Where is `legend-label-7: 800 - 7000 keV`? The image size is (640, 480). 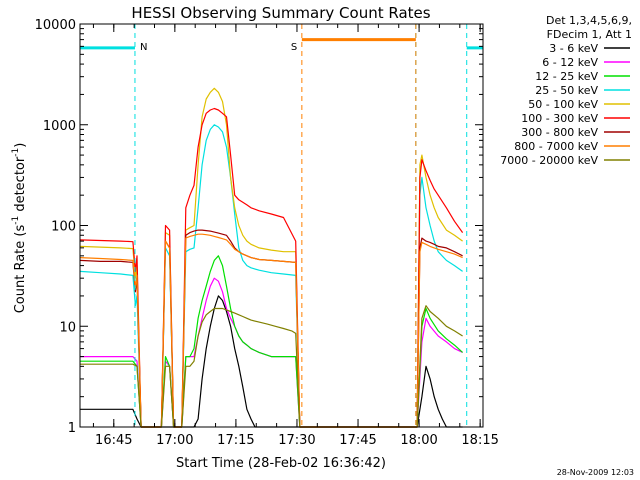
legend-label-7: 800 - 7000 keV is located at coordinates (556, 146).